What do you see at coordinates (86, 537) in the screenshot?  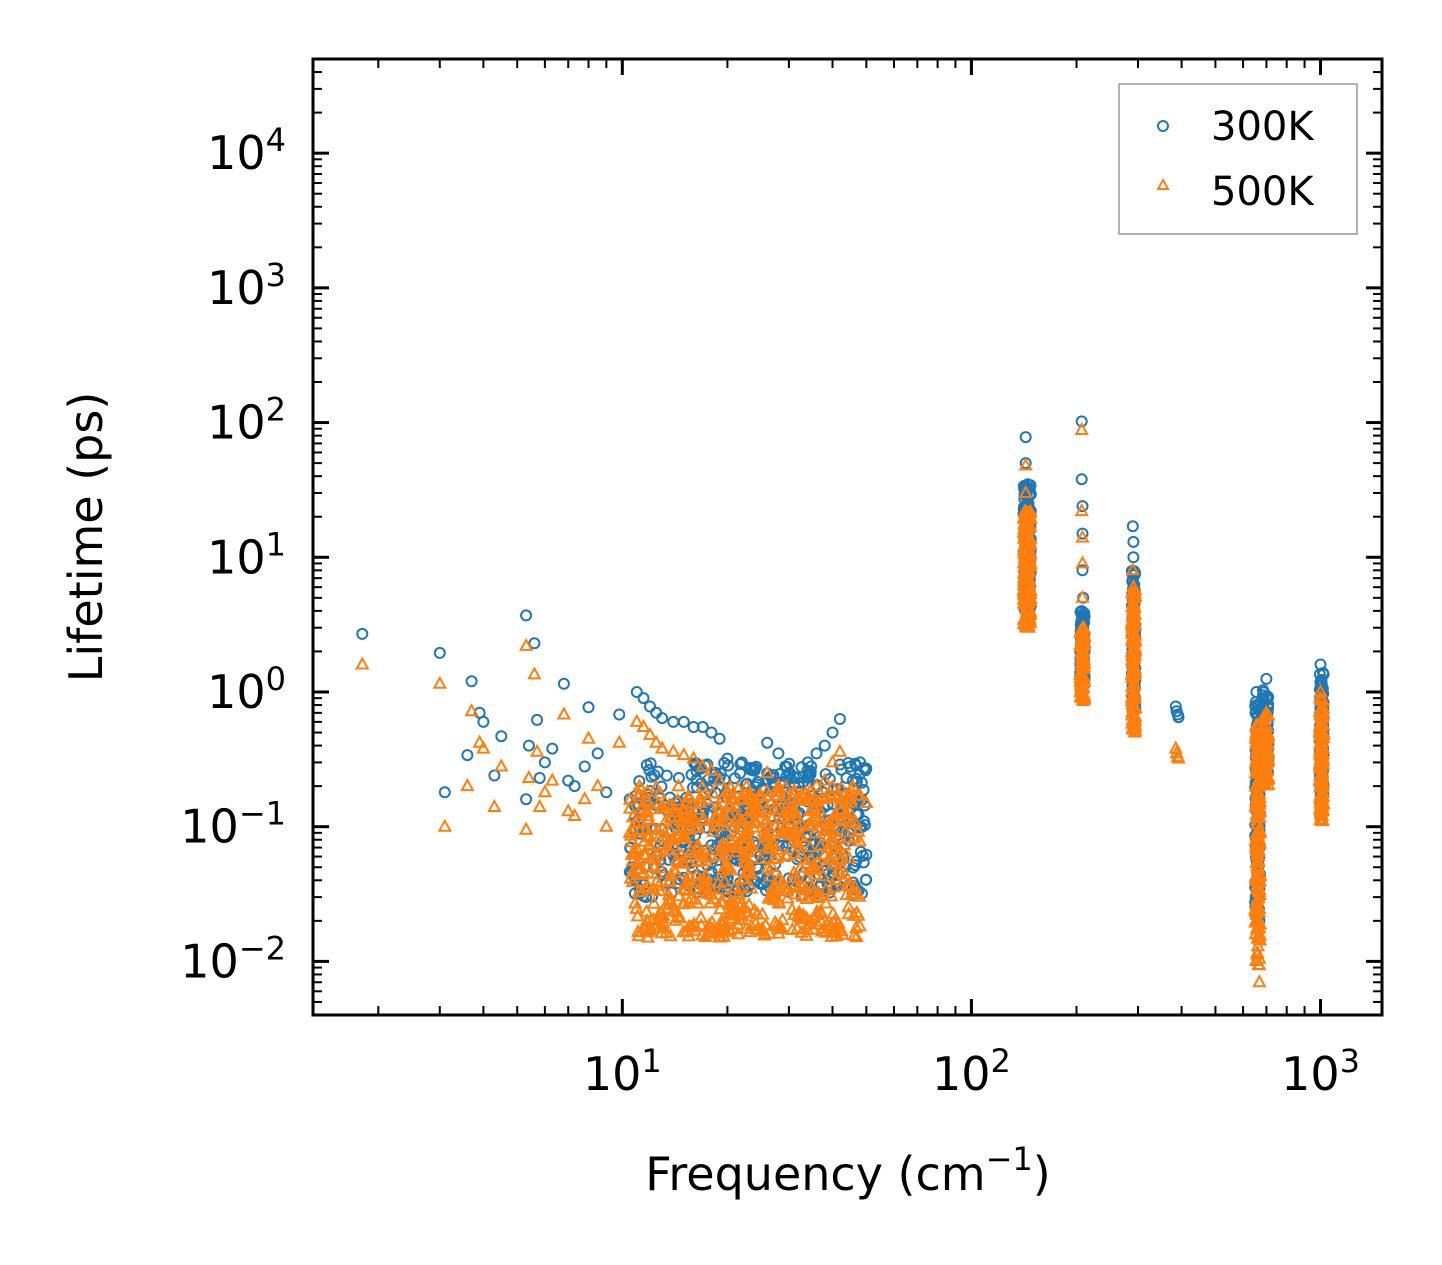 I see `y-axis-label: Lifetime (ps)` at bounding box center [86, 537].